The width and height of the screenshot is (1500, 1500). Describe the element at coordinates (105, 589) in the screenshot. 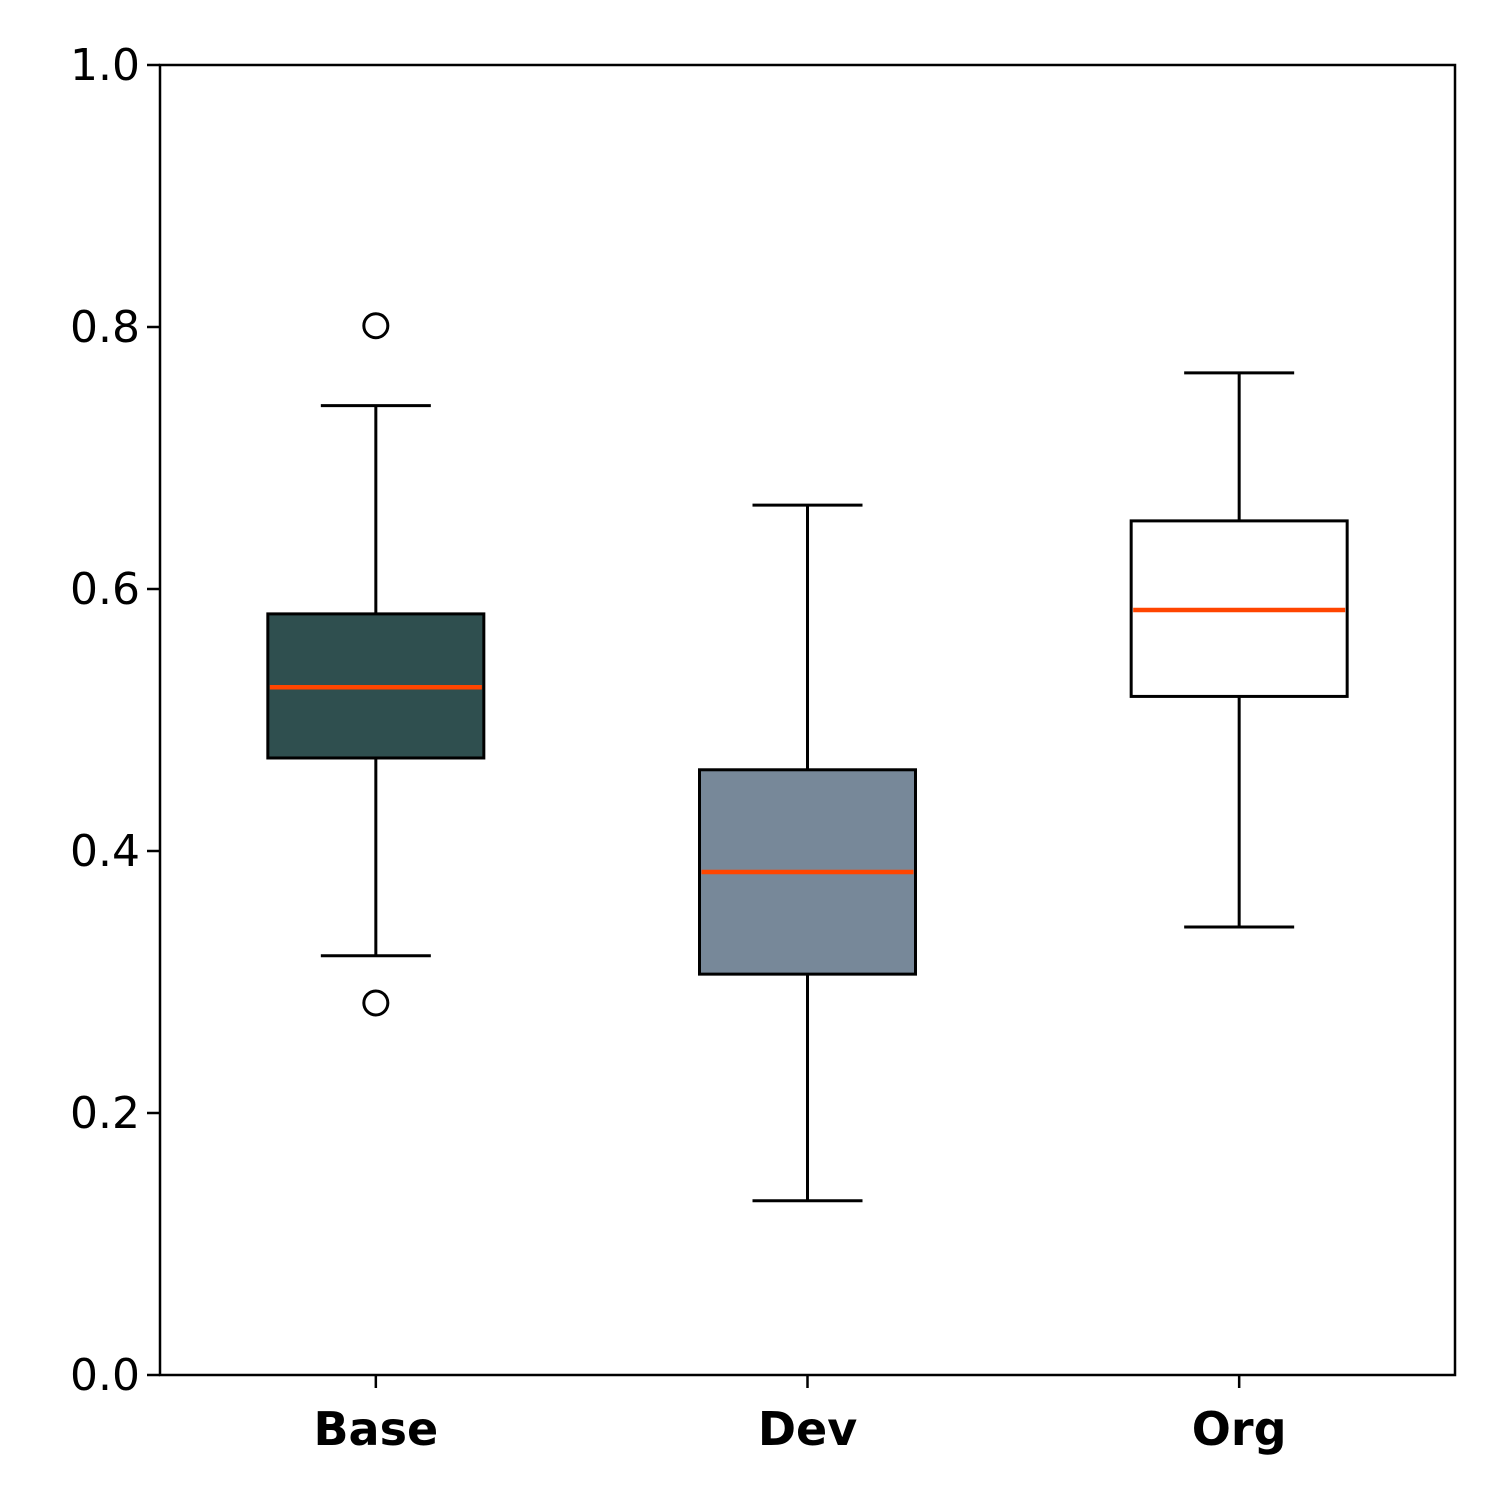

I see `y-tick-label: 0.6` at that location.